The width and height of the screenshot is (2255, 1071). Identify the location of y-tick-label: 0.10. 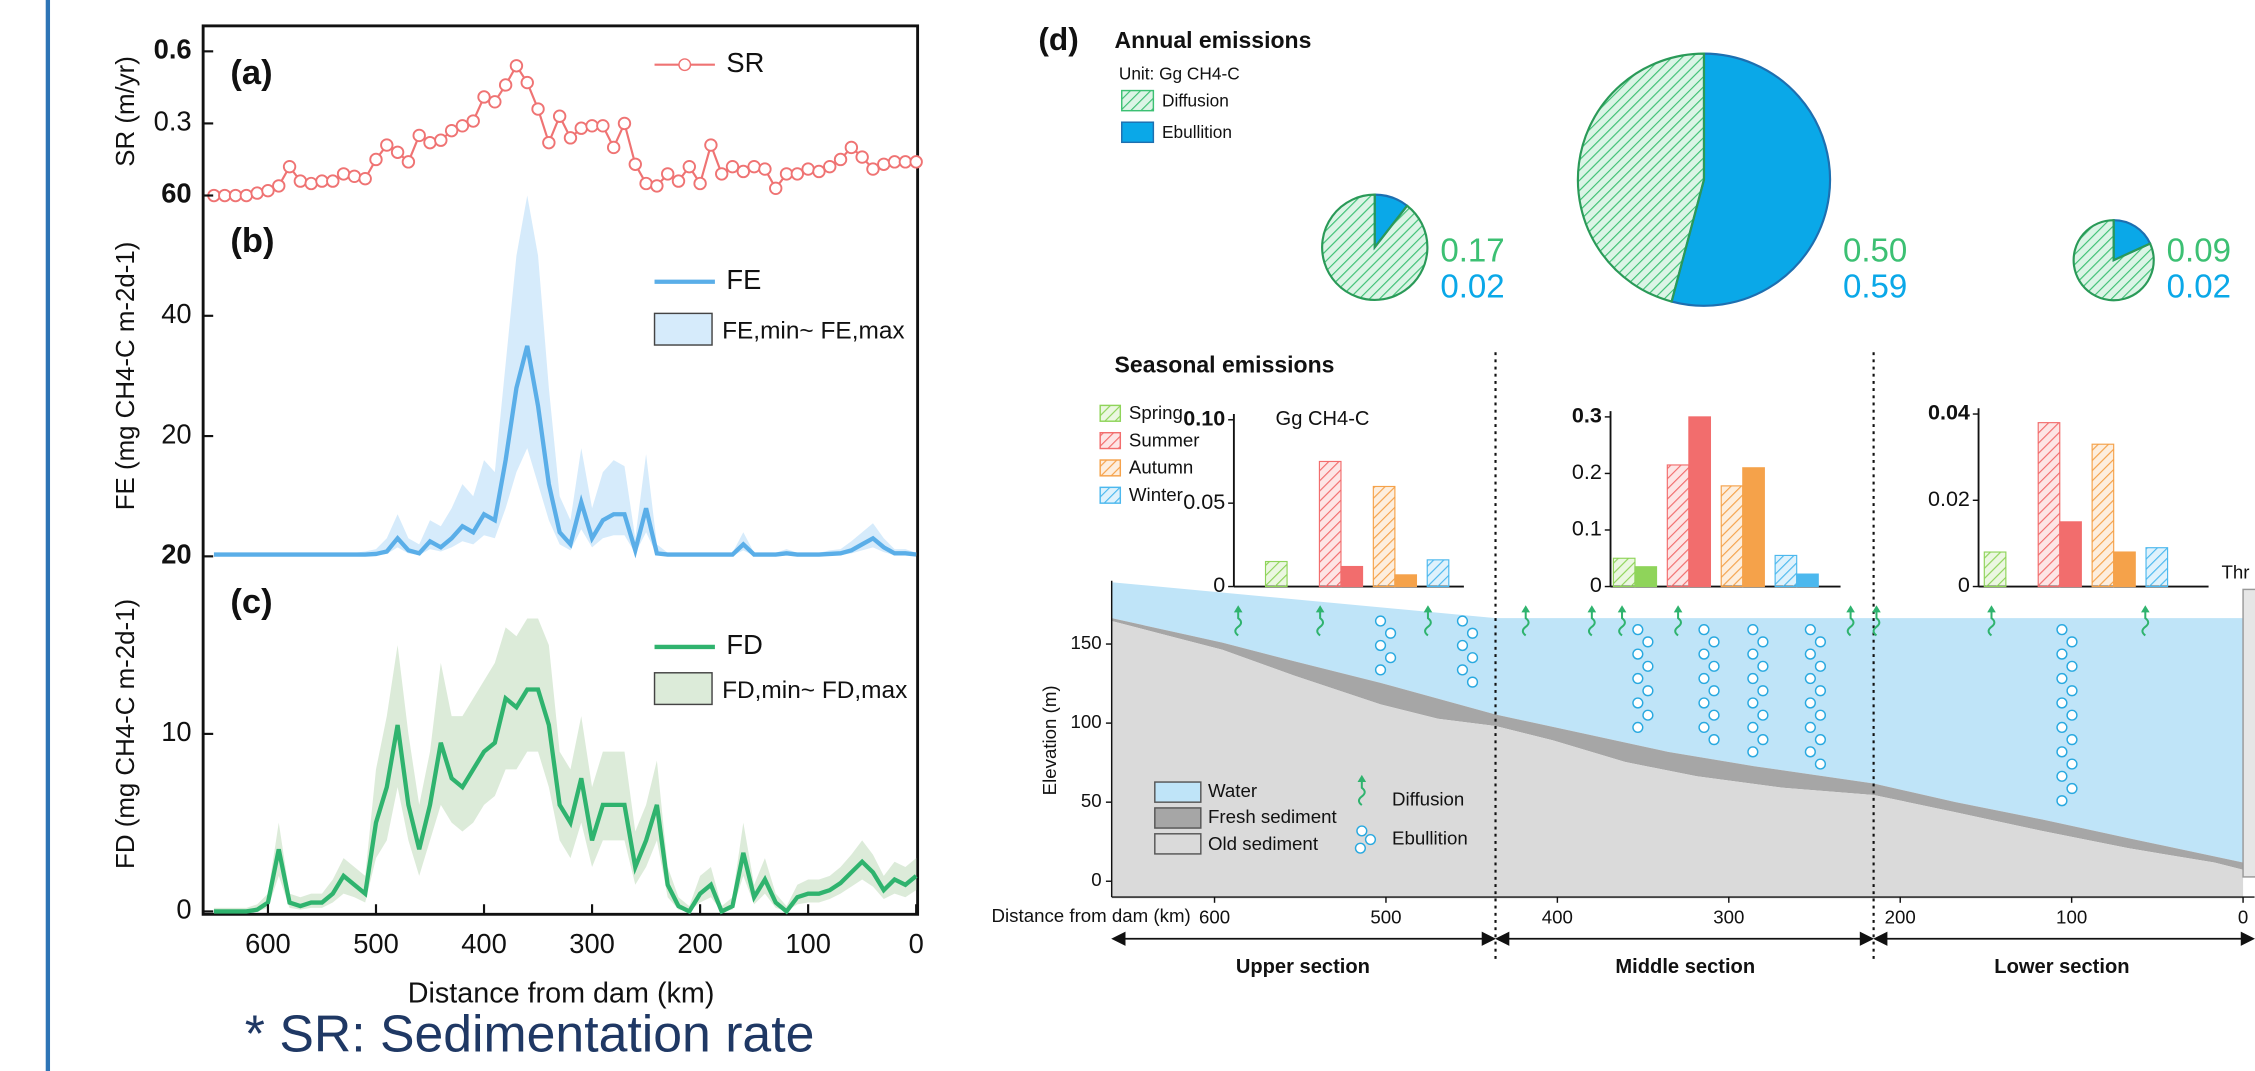
(1204, 417).